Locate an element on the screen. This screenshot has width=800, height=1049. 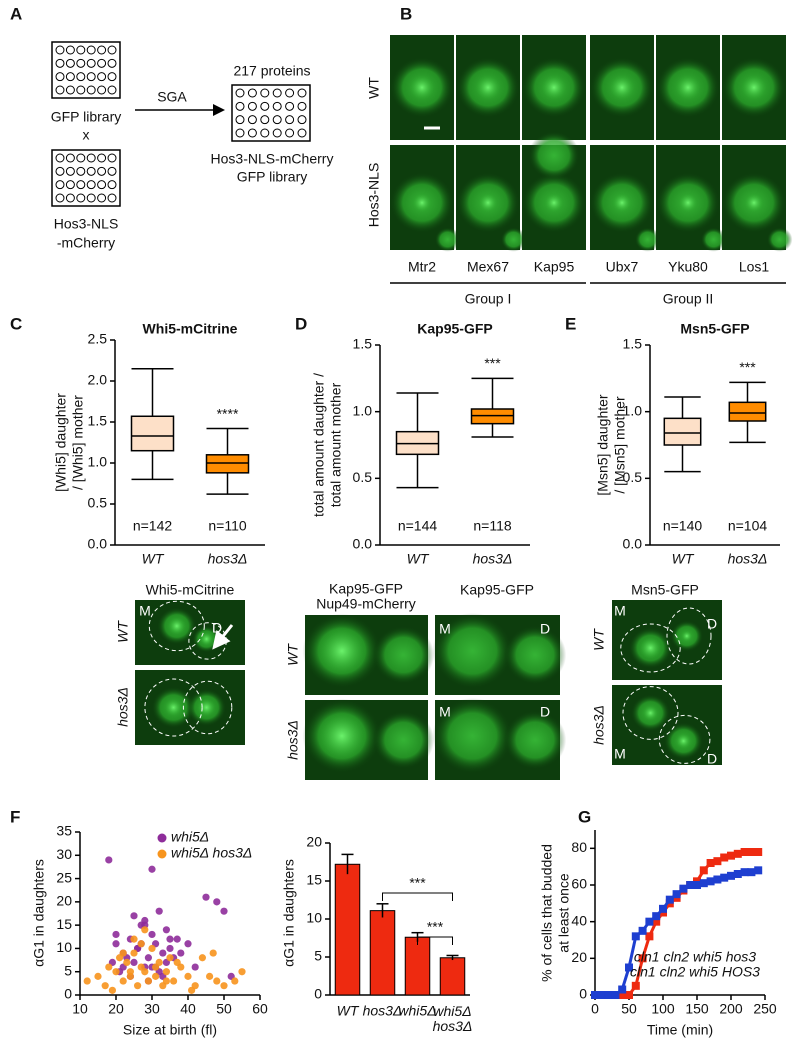
y-label: % of cells that budded is located at coordinates (547, 913).